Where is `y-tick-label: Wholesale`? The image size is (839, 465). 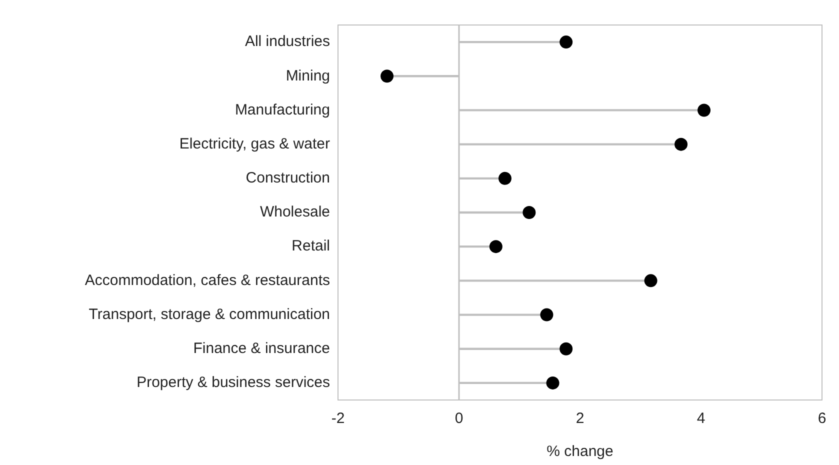
y-tick-label: Wholesale is located at coordinates (295, 212).